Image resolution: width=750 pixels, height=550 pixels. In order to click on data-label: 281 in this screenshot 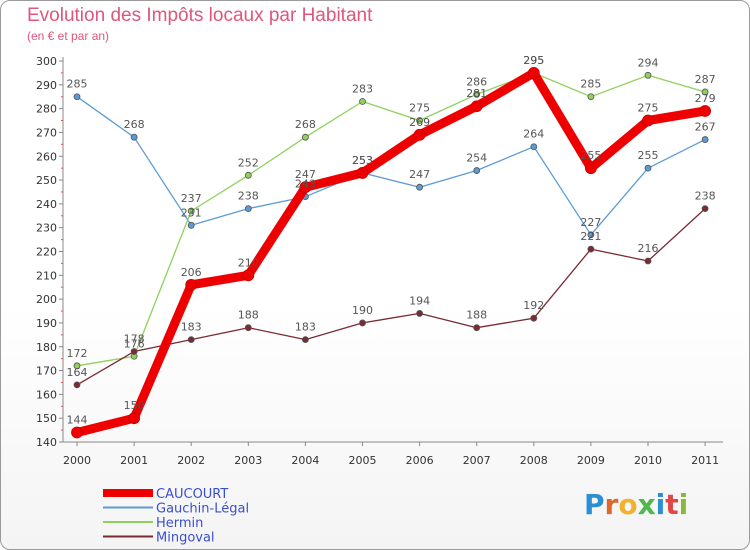, I will do `click(476, 93)`.